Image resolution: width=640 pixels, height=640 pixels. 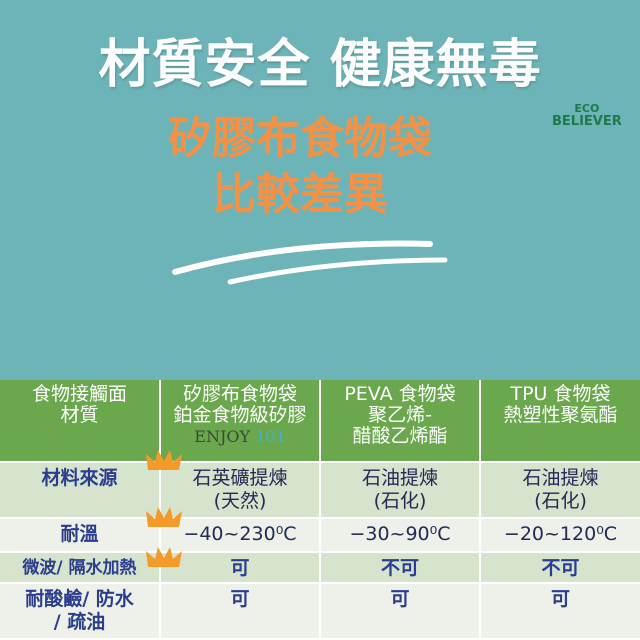 What do you see at coordinates (240, 436) in the screenshot?
I see `watermark: ENJOY 101` at bounding box center [240, 436].